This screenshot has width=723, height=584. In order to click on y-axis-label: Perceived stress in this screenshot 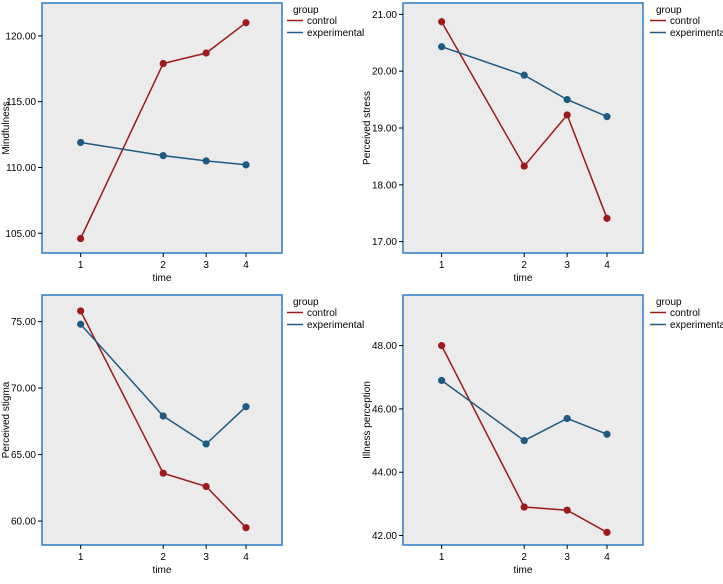, I will do `click(367, 128)`.